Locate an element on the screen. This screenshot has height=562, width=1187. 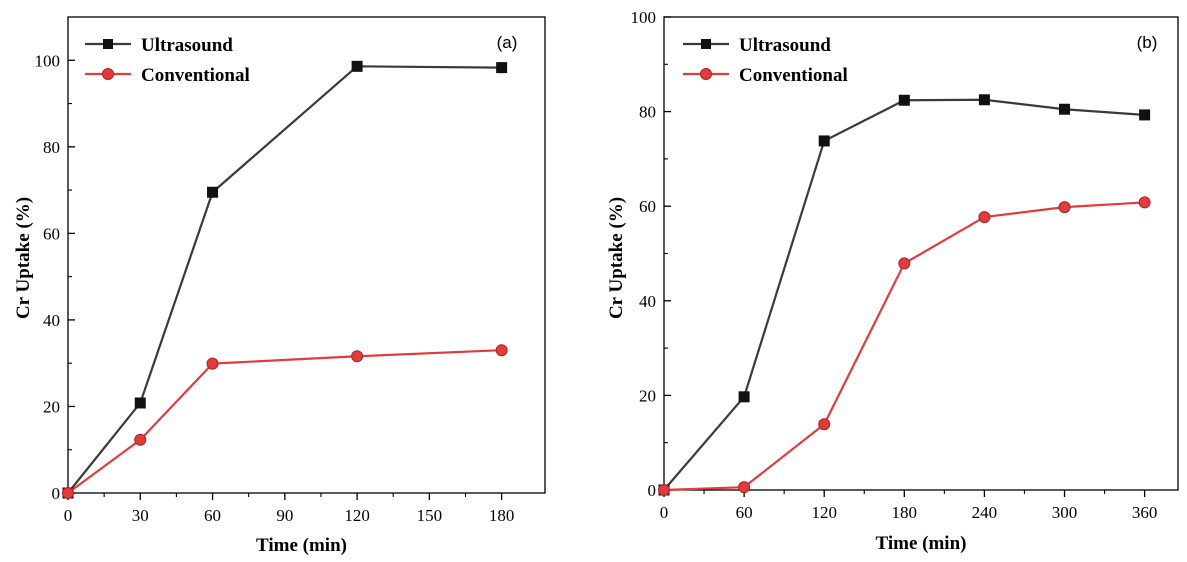
x-tick-label: 30 is located at coordinates (140, 515).